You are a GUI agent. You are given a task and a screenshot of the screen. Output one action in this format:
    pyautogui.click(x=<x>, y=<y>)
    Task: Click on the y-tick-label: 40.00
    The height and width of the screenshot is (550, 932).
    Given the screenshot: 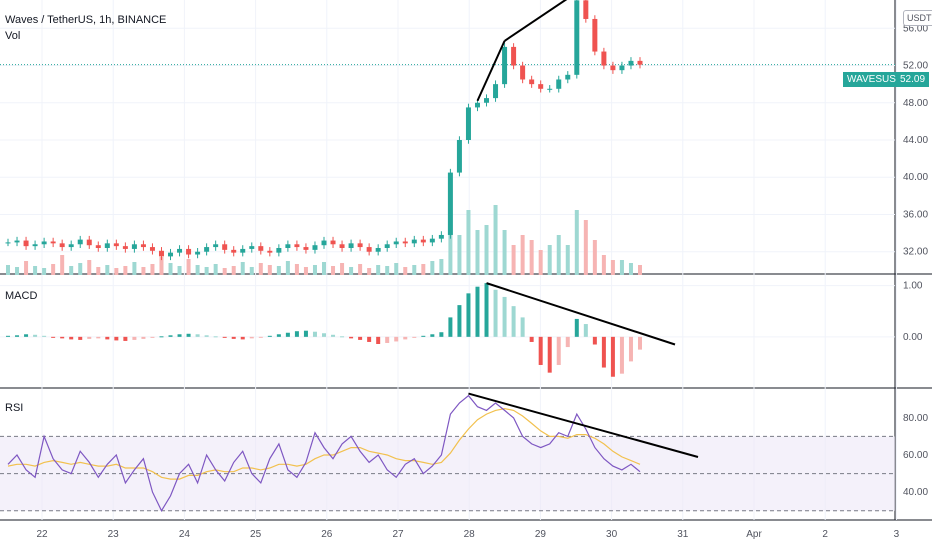 What is the action you would take?
    pyautogui.click(x=915, y=177)
    